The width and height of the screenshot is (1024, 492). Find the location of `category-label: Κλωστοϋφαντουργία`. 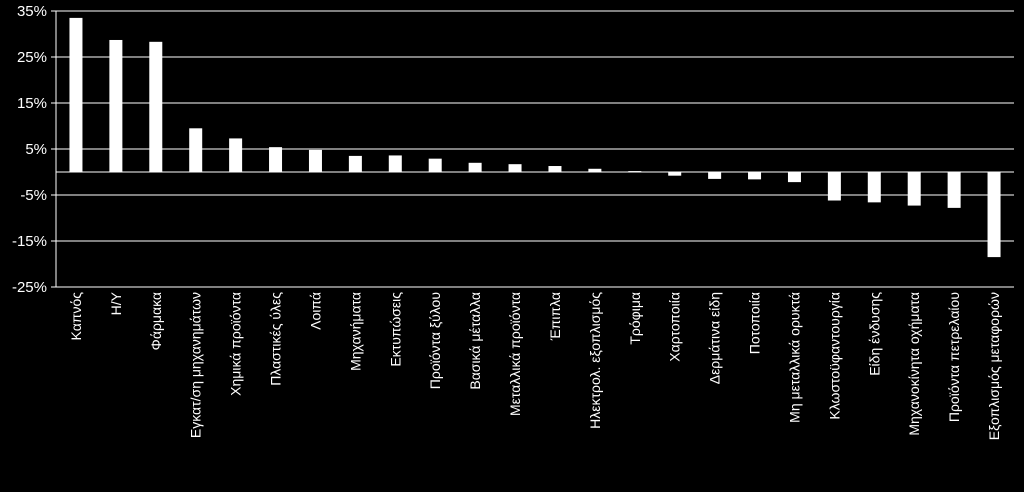

category-label: Κλωστοϋφαντουργία is located at coordinates (834, 356).